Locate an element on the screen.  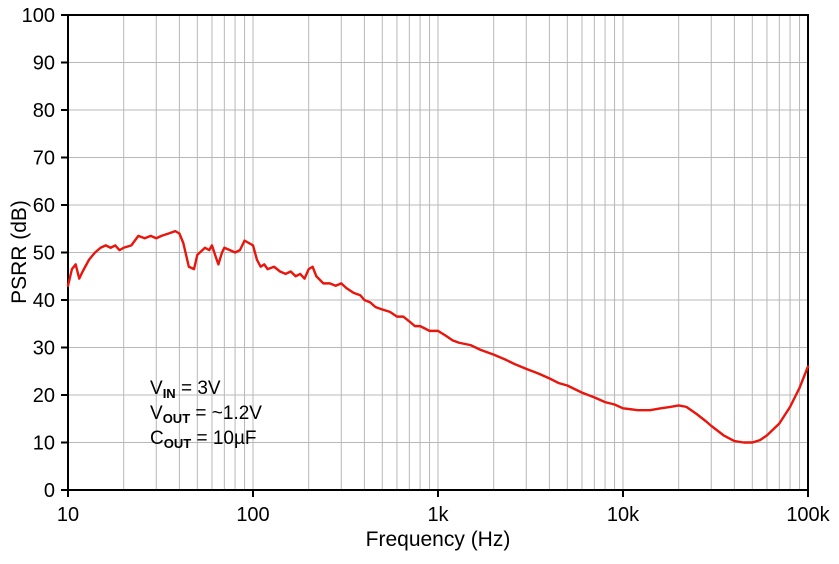
y-tick-label: 0 is located at coordinates (49, 491).